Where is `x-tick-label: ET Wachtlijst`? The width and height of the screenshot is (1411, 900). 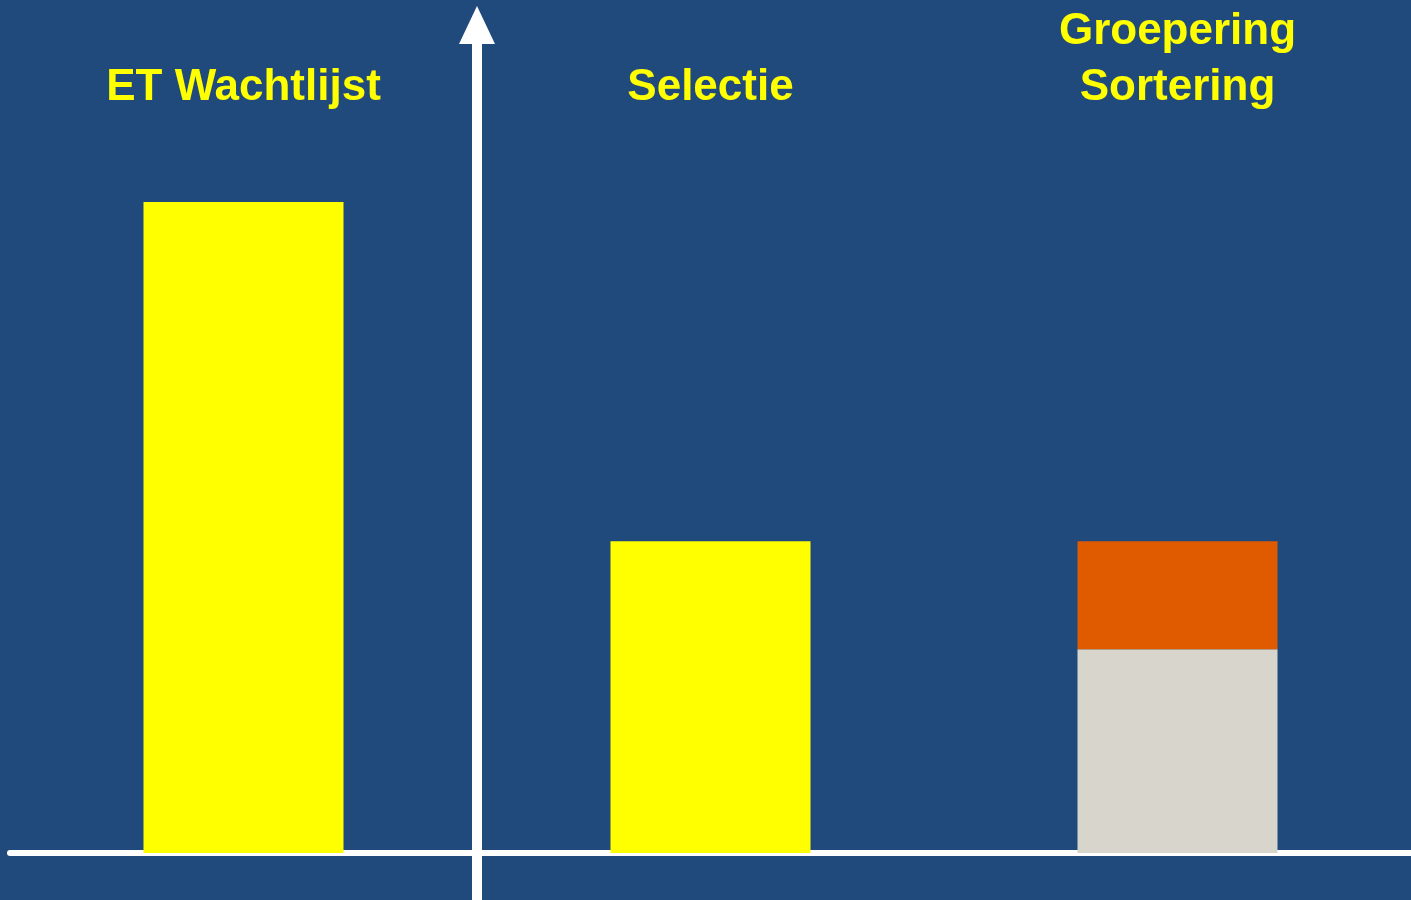
x-tick-label: ET Wachtlijst is located at coordinates (244, 84).